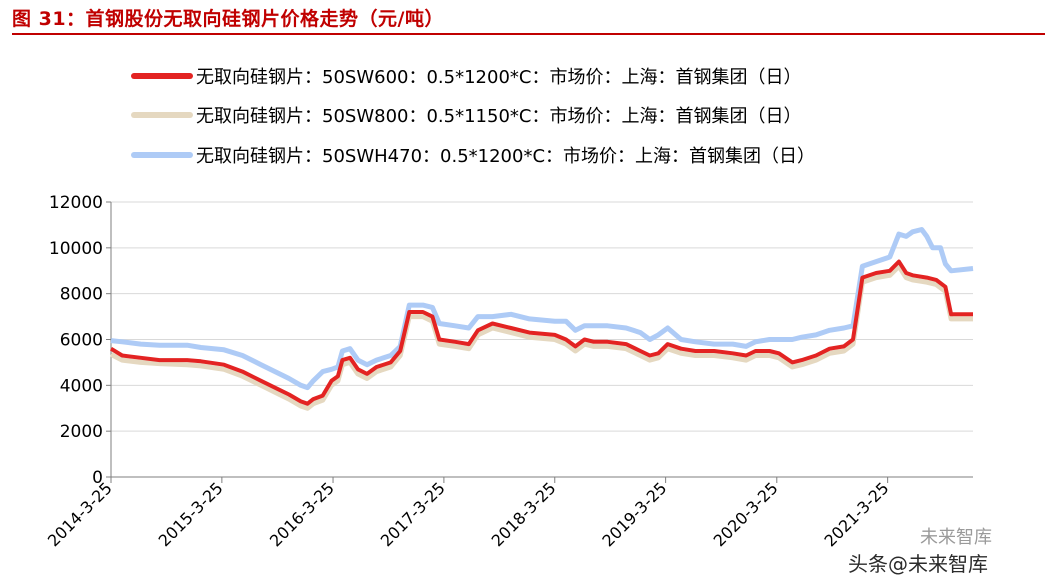 The width and height of the screenshot is (1057, 585). What do you see at coordinates (938, 564) in the screenshot?
I see `watermark-handle-text: @未来智库` at bounding box center [938, 564].